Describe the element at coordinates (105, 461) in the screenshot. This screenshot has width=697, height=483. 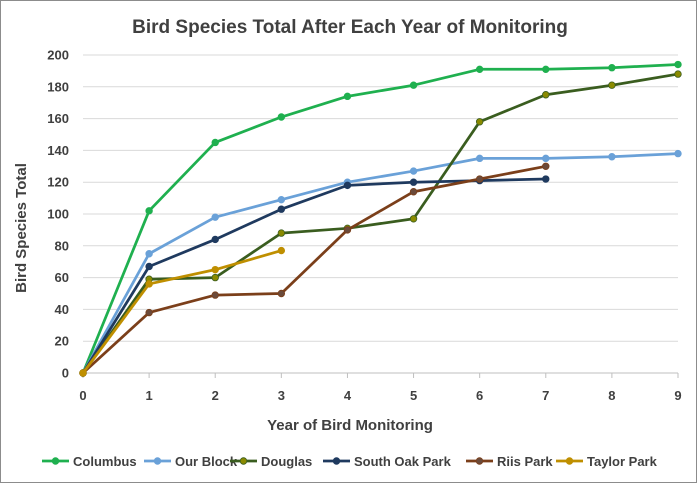
I see `legend-label: Columbus` at that location.